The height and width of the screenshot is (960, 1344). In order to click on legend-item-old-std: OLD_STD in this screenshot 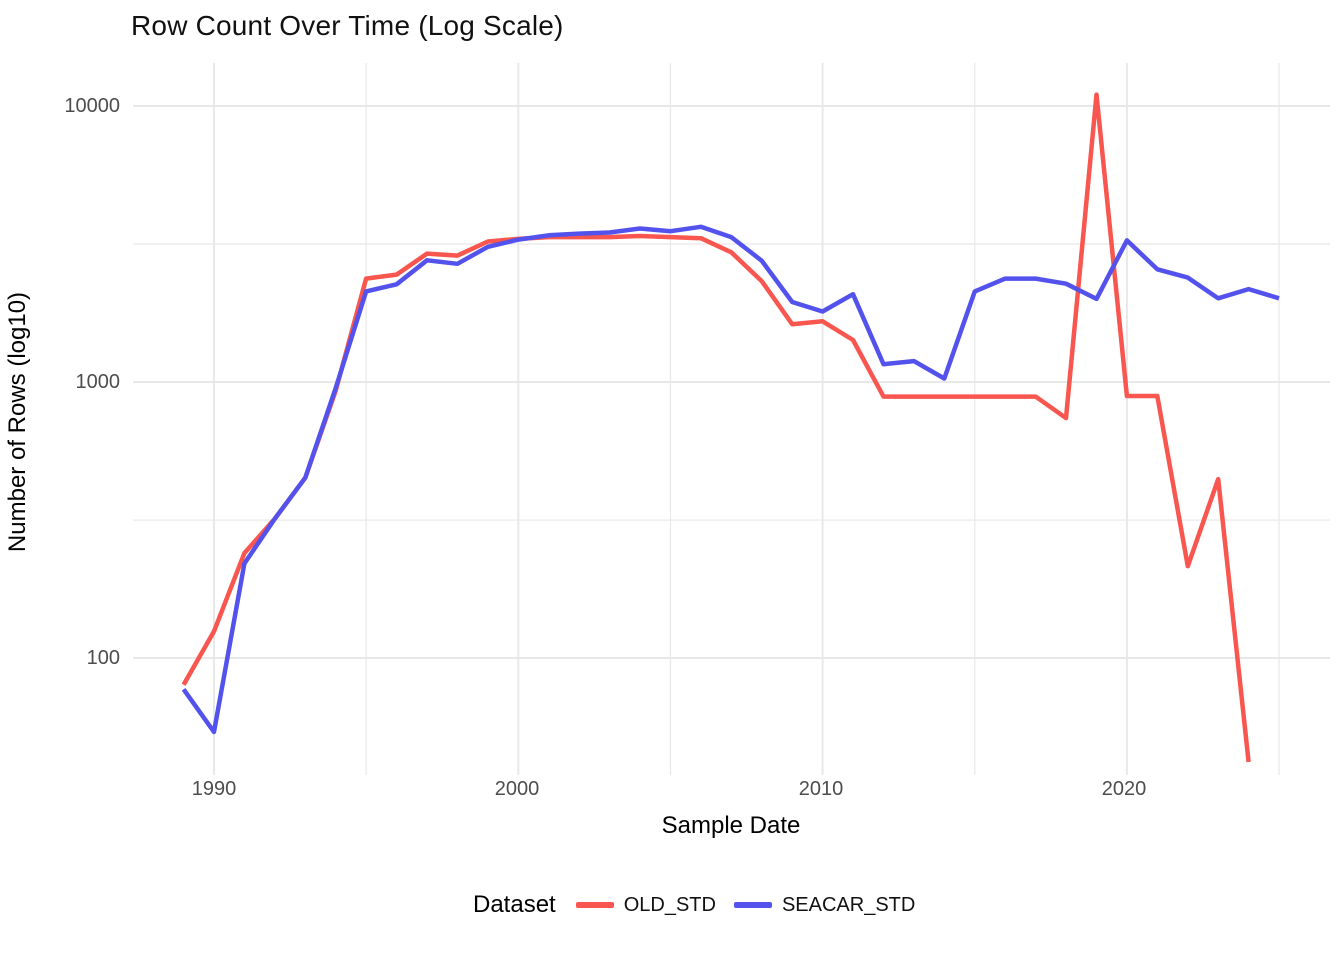, I will do `click(645, 905)`.